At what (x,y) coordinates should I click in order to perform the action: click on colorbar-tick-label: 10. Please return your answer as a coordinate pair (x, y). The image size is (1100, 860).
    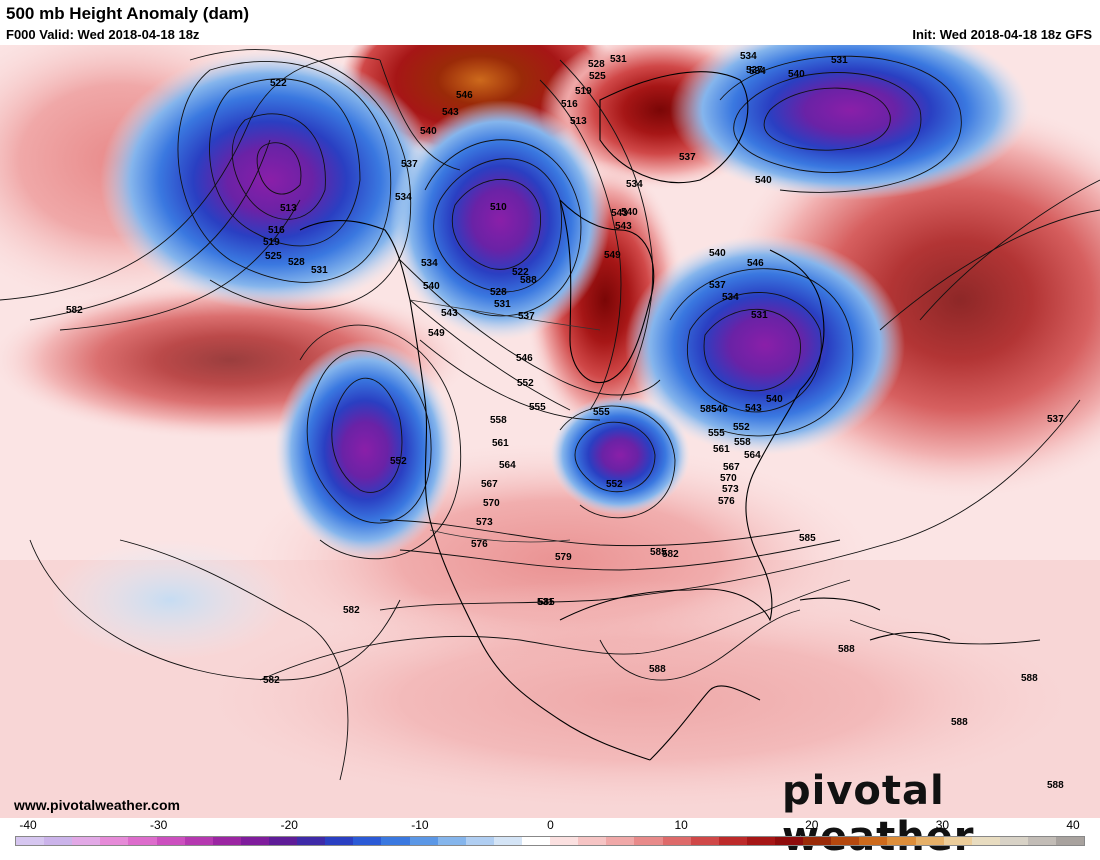
    Looking at the image, I should click on (681, 825).